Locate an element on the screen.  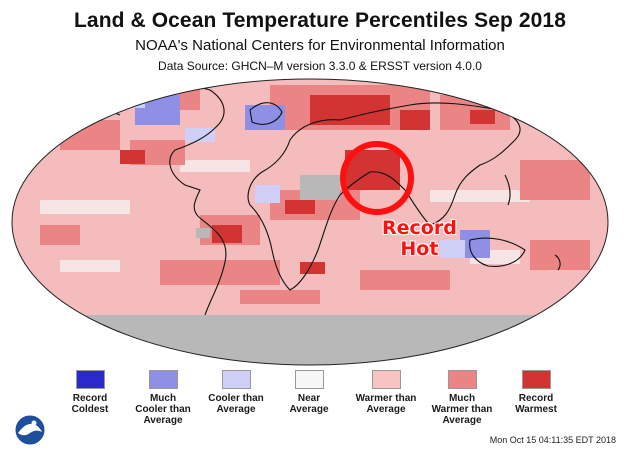
record-hot-label: Record Hot is located at coordinates (419, 239).